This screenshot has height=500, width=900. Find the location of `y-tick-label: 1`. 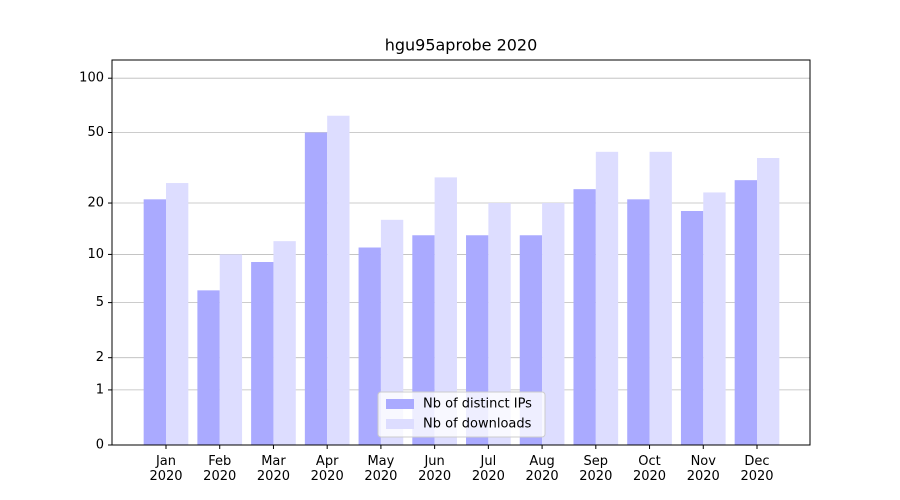

y-tick-label: 1 is located at coordinates (100, 389).